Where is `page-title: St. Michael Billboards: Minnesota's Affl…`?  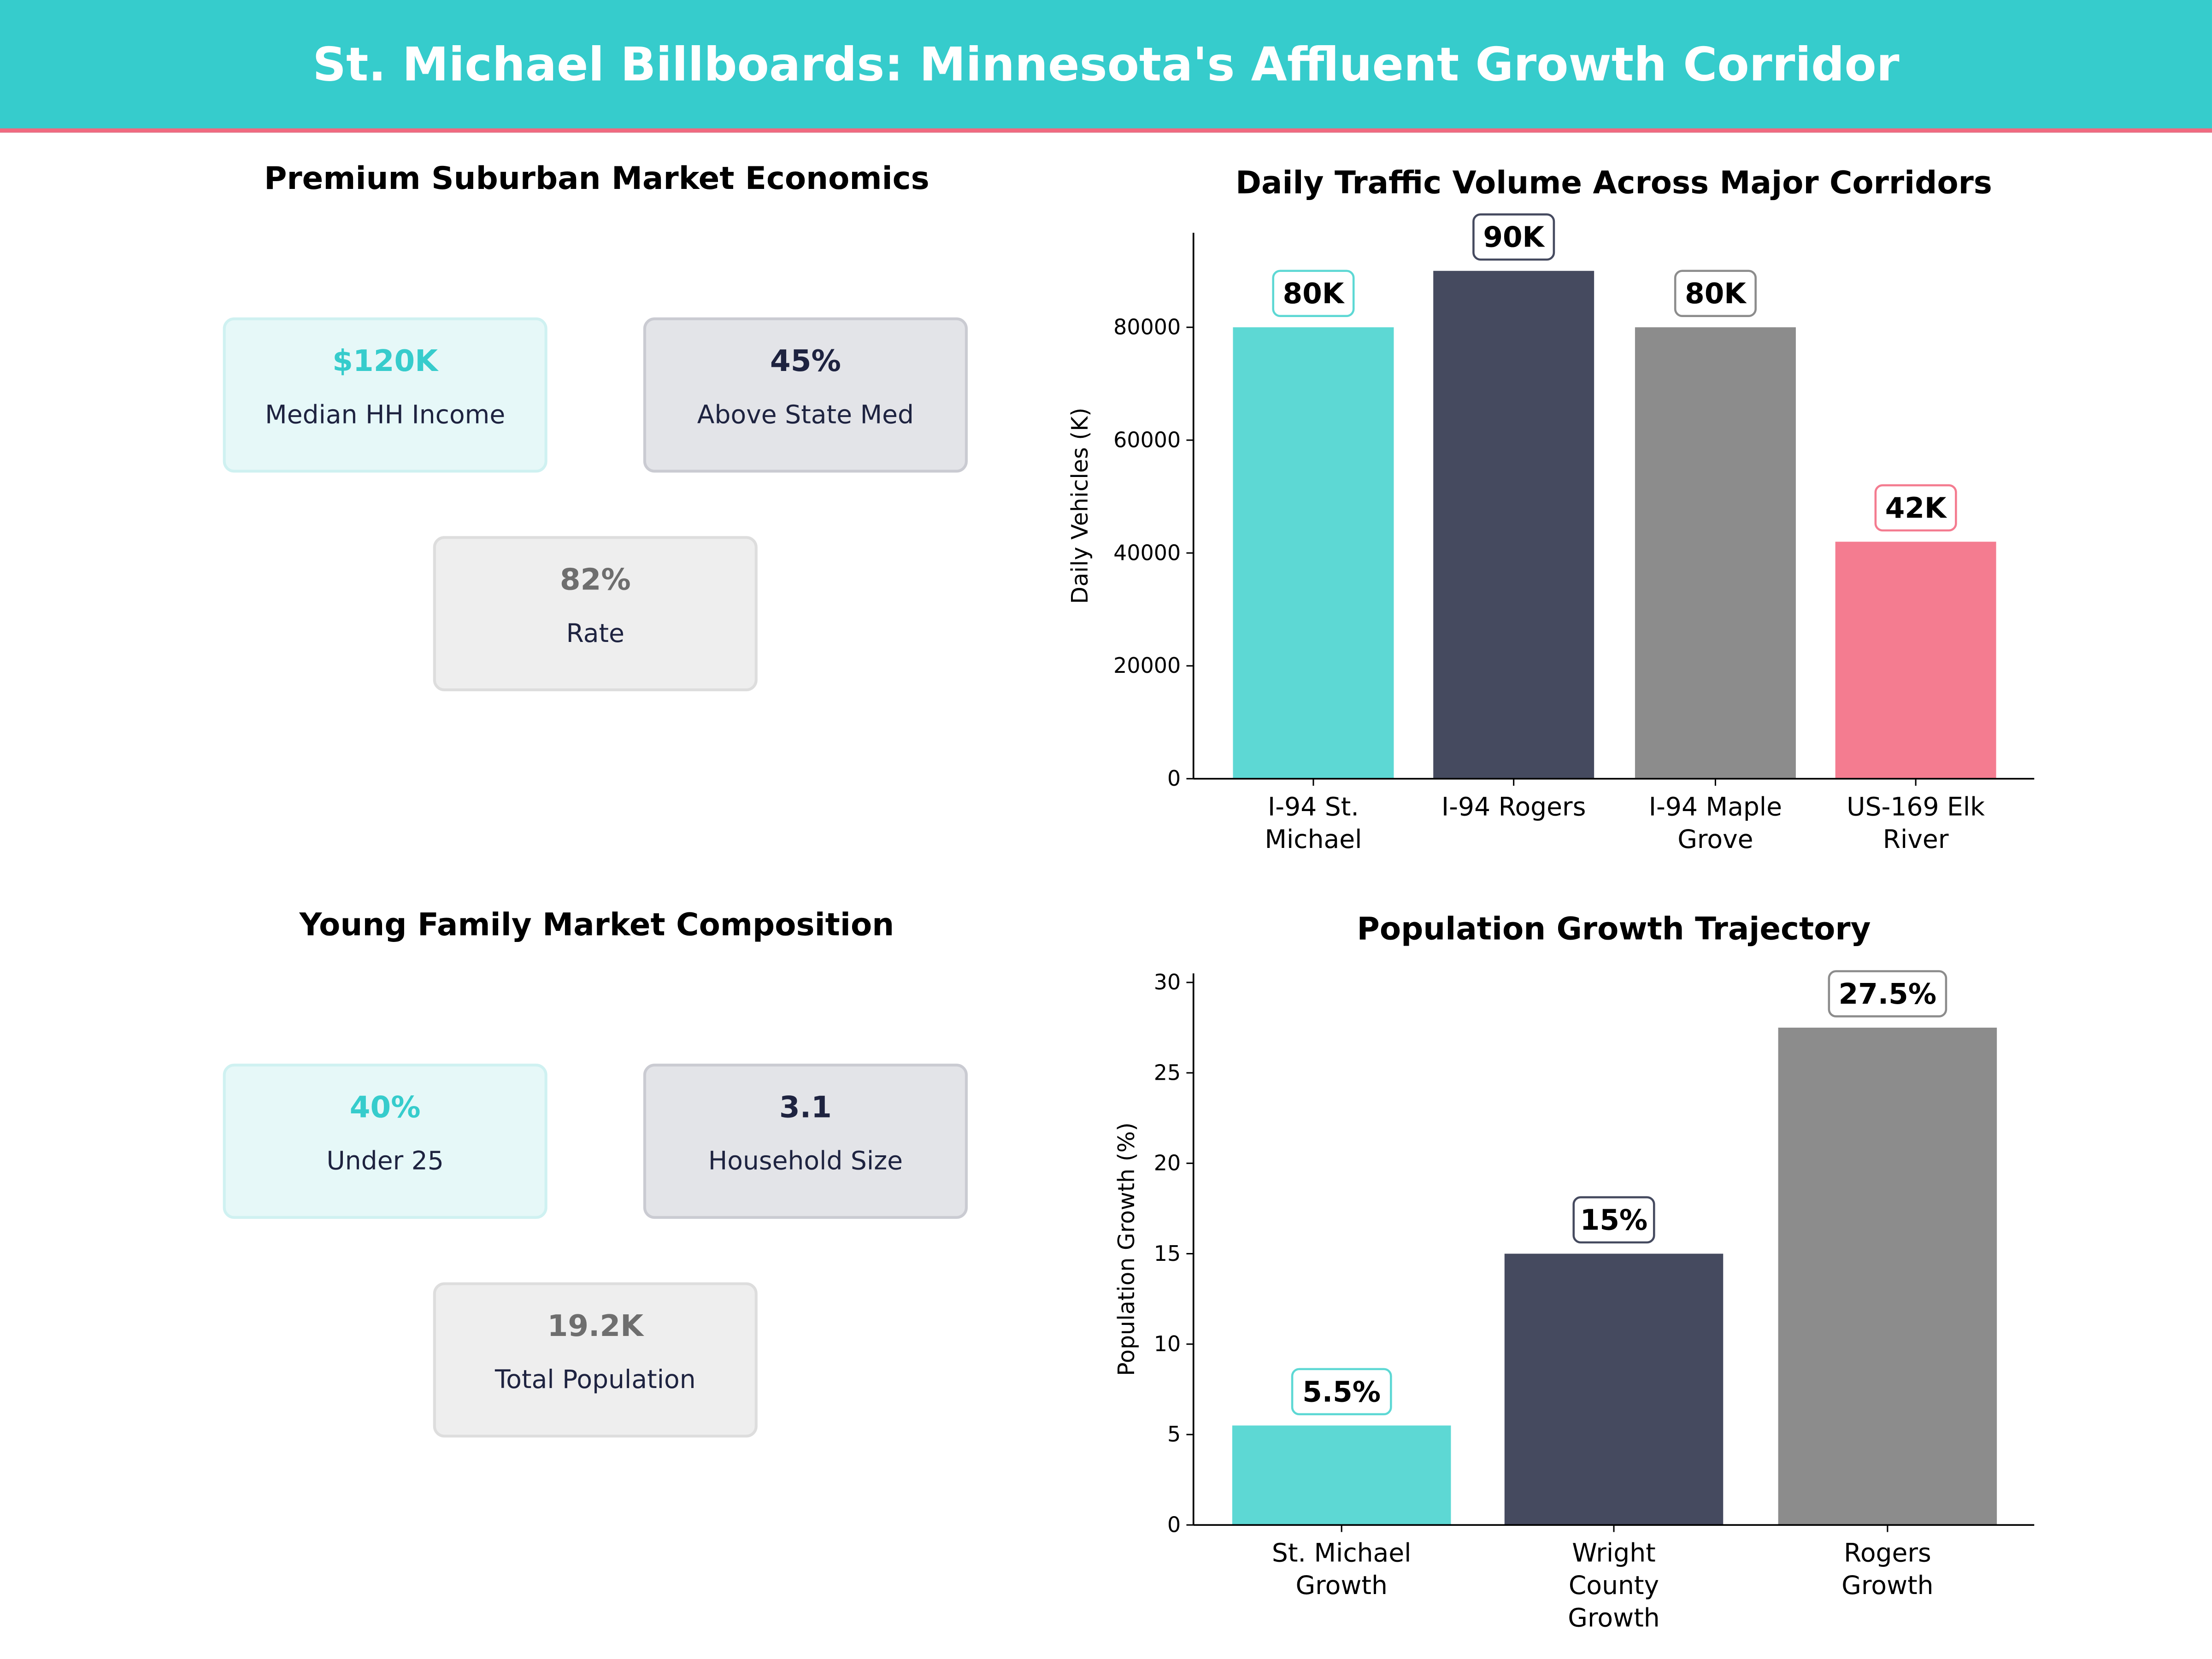 page-title: St. Michael Billboards: Minnesota's Affl… is located at coordinates (1106, 64).